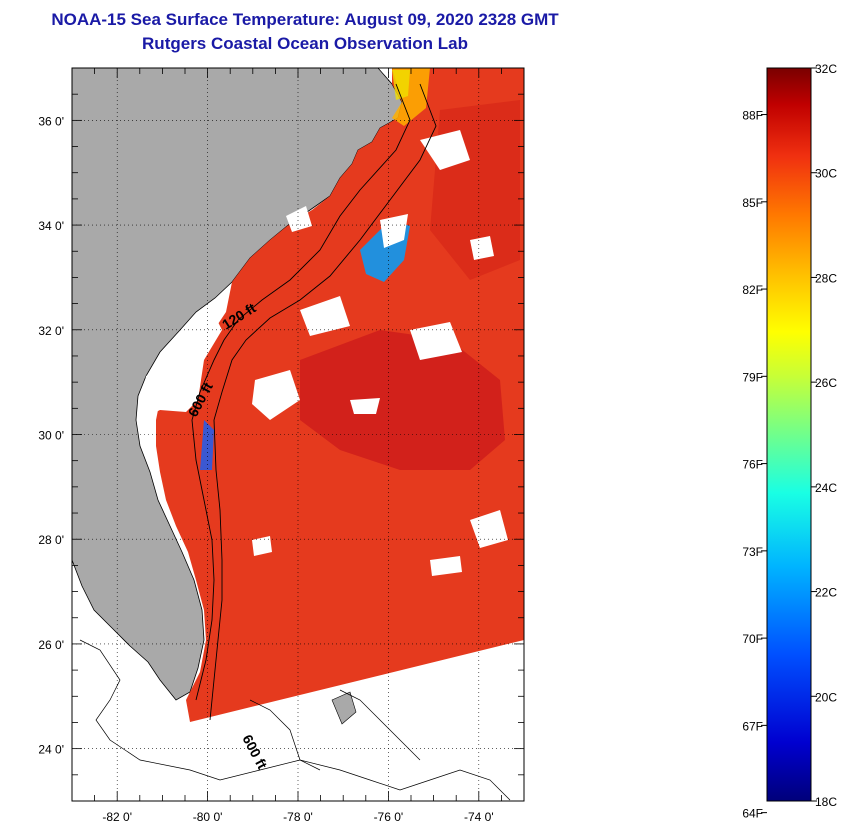  Describe the element at coordinates (826, 383) in the screenshot. I see `colorbar-celsius-label: 26C` at that location.